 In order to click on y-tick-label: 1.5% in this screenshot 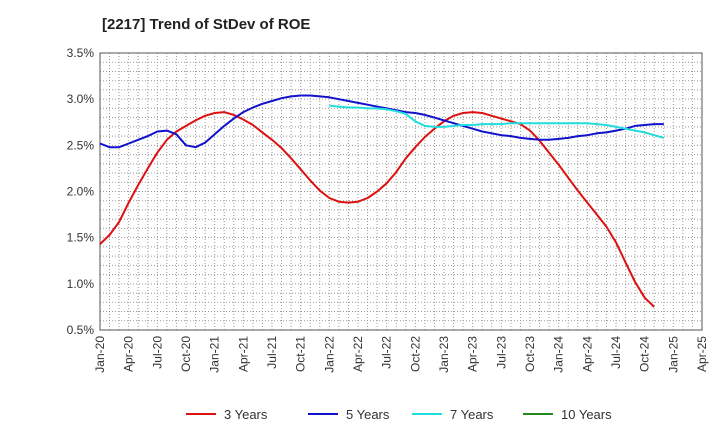, I will do `click(81, 238)`.